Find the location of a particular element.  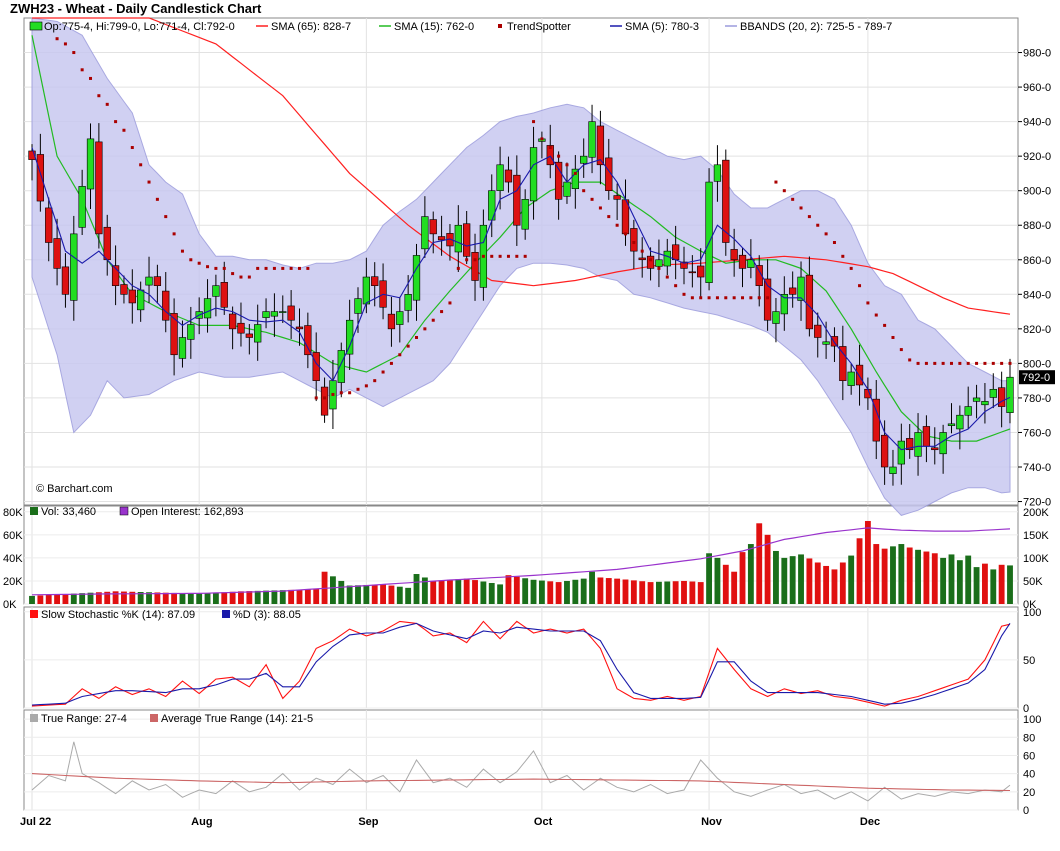

legend-text: TrendSpotter is located at coordinates (539, 27).